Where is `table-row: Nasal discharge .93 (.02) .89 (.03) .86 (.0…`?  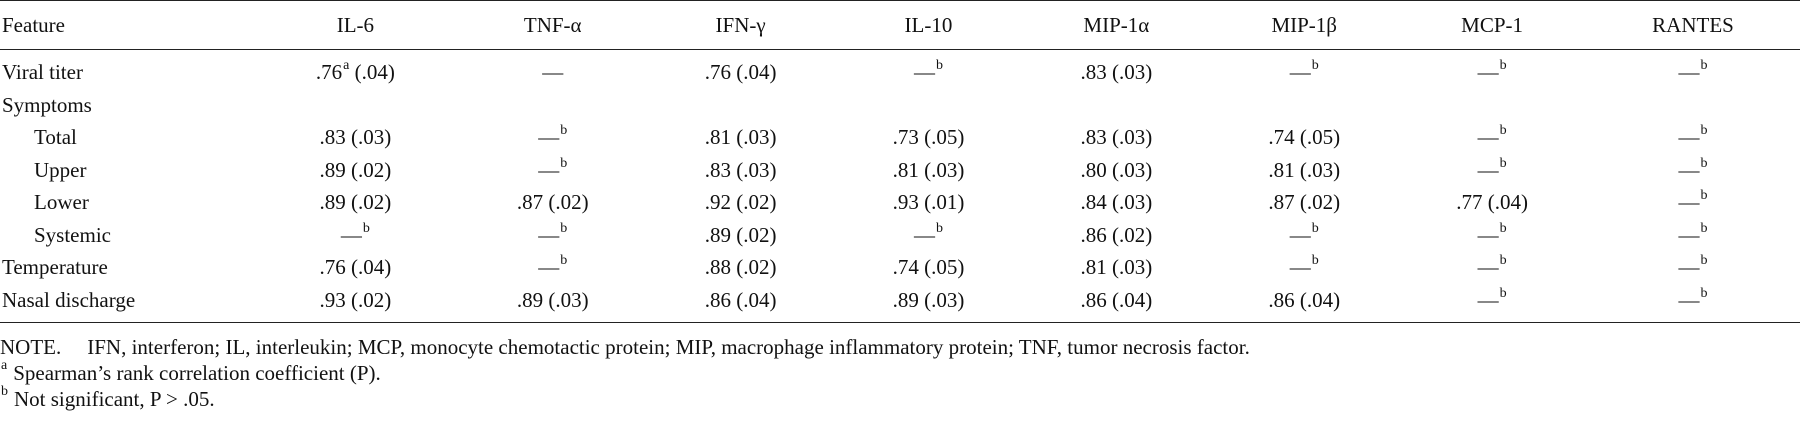 table-row: Nasal discharge .93 (.02) .89 (.03) .86 (.0… is located at coordinates (900, 303).